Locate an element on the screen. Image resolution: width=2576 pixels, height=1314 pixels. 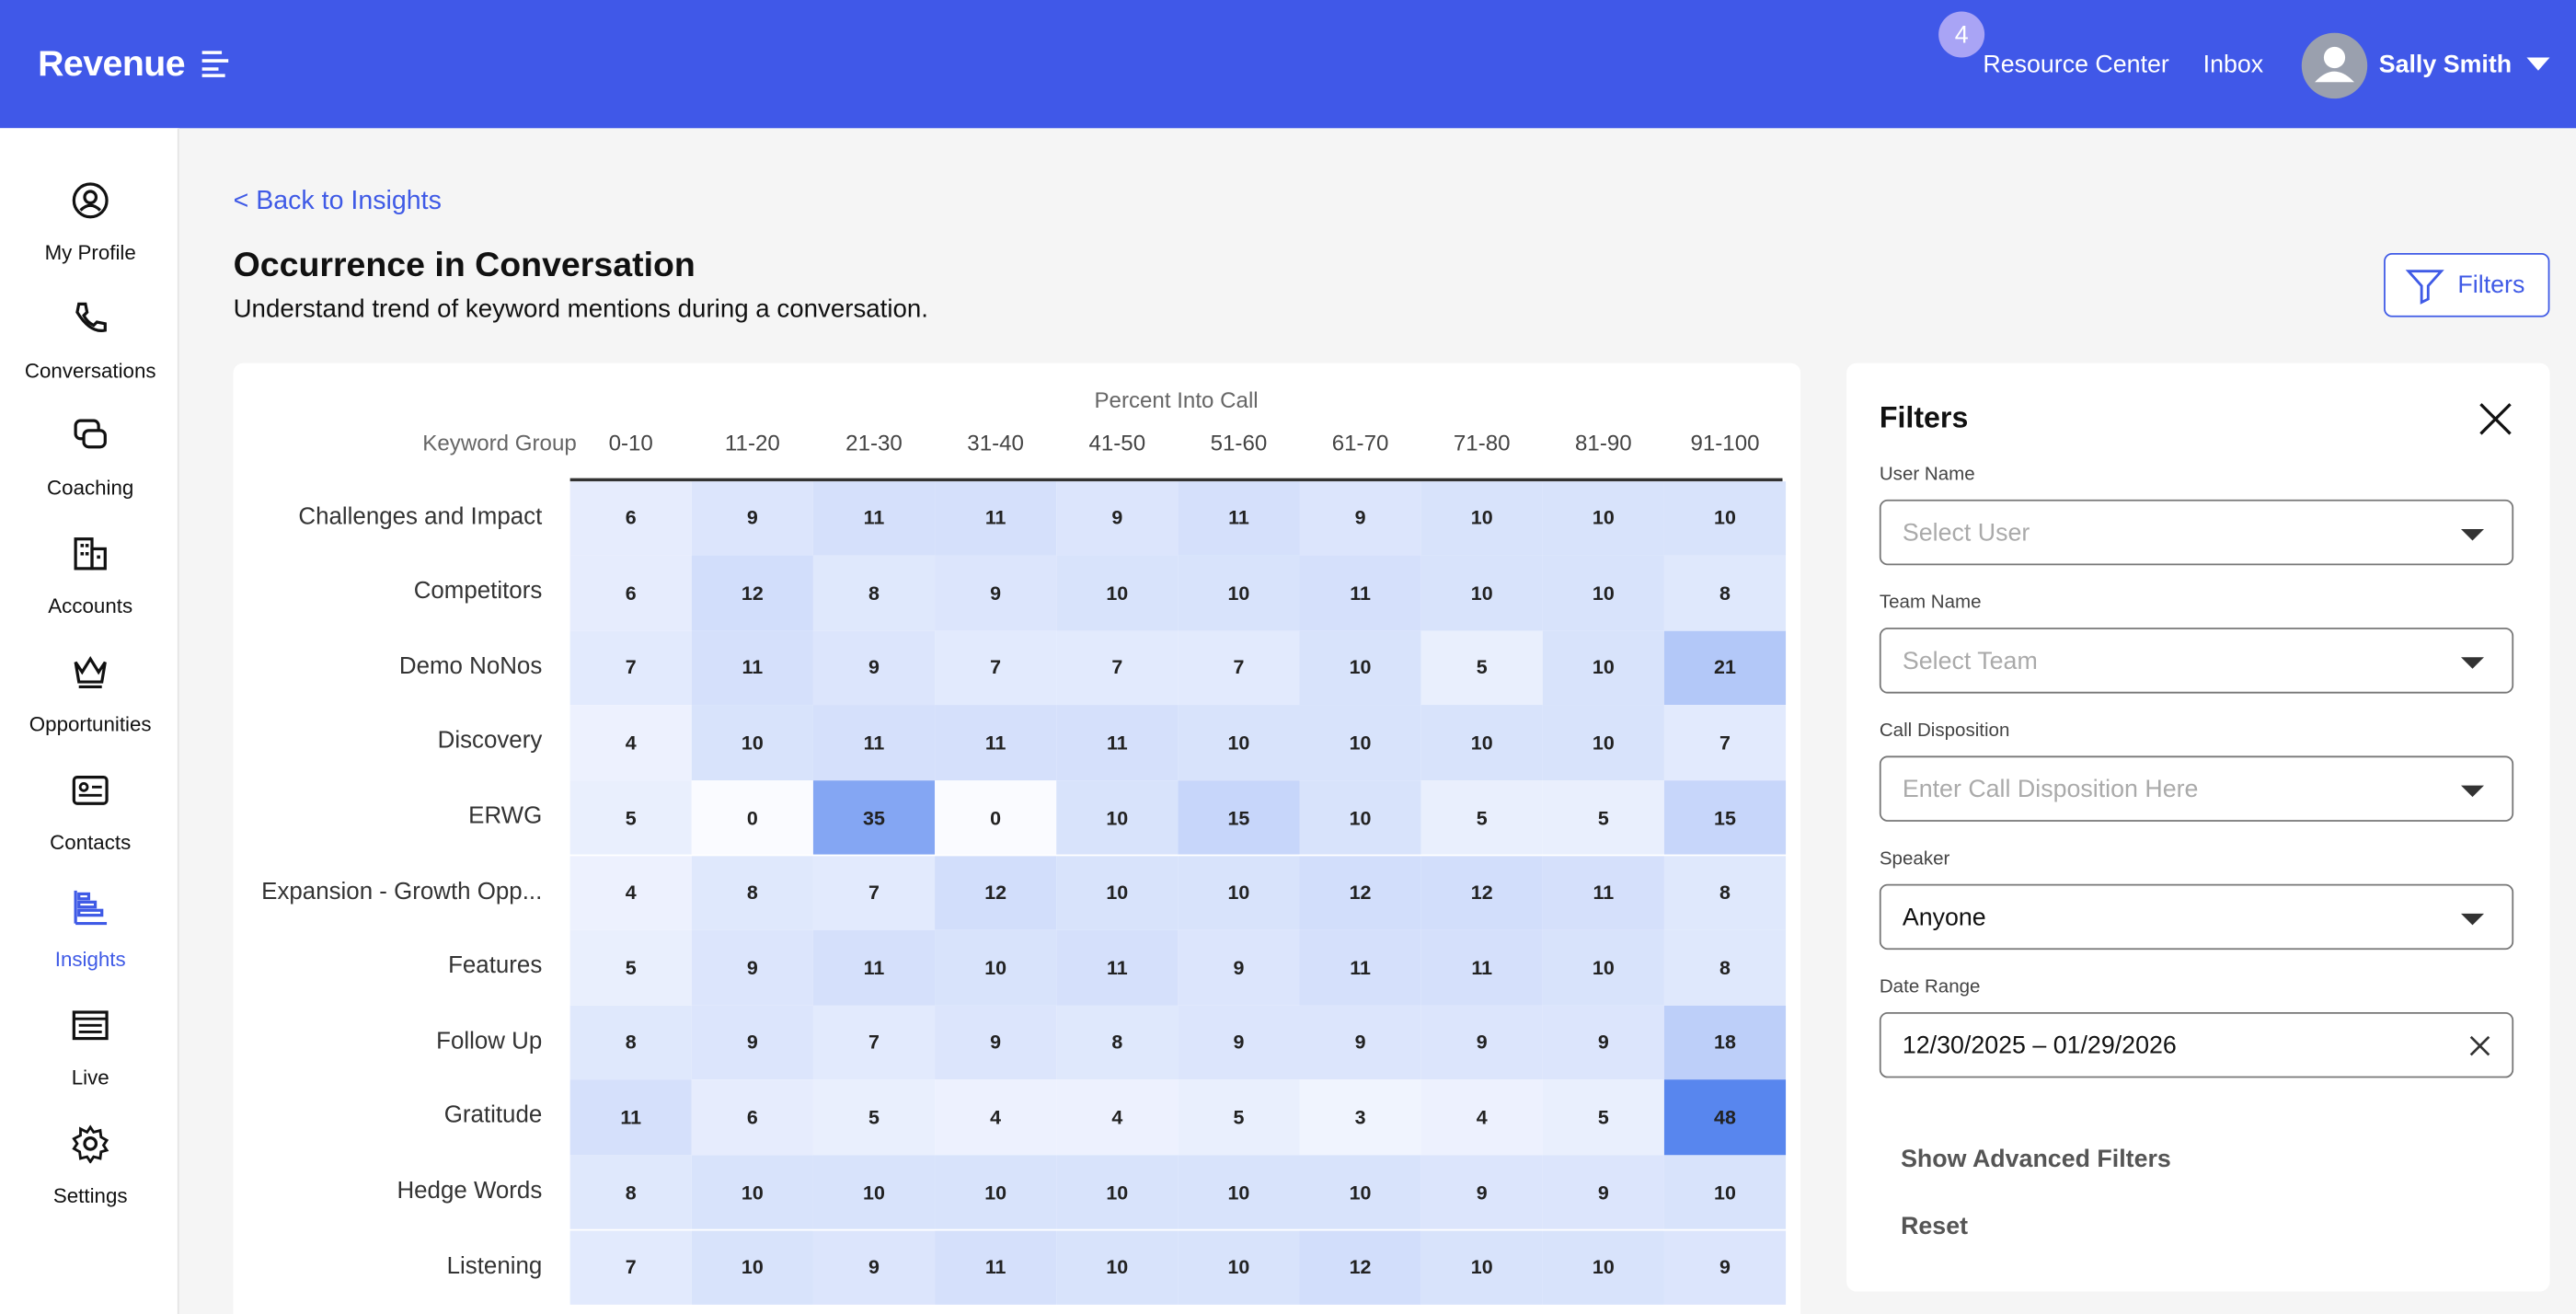
row-label: ERWG is located at coordinates (505, 816).